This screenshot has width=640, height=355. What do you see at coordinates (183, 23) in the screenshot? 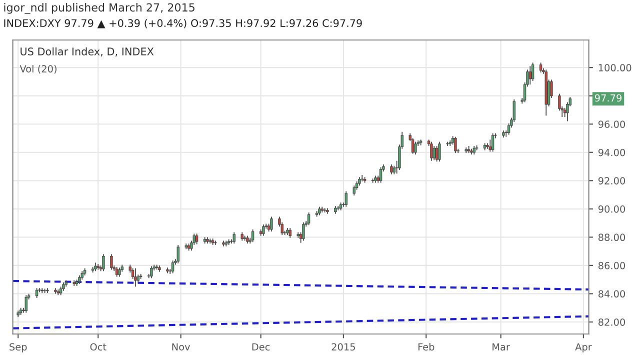
I see `text: INDEX:DXY 97.79 ▲ +0.39 (+0.4%) O:97.35 H:97.92 L:97.26 C:97.79` at bounding box center [183, 23].